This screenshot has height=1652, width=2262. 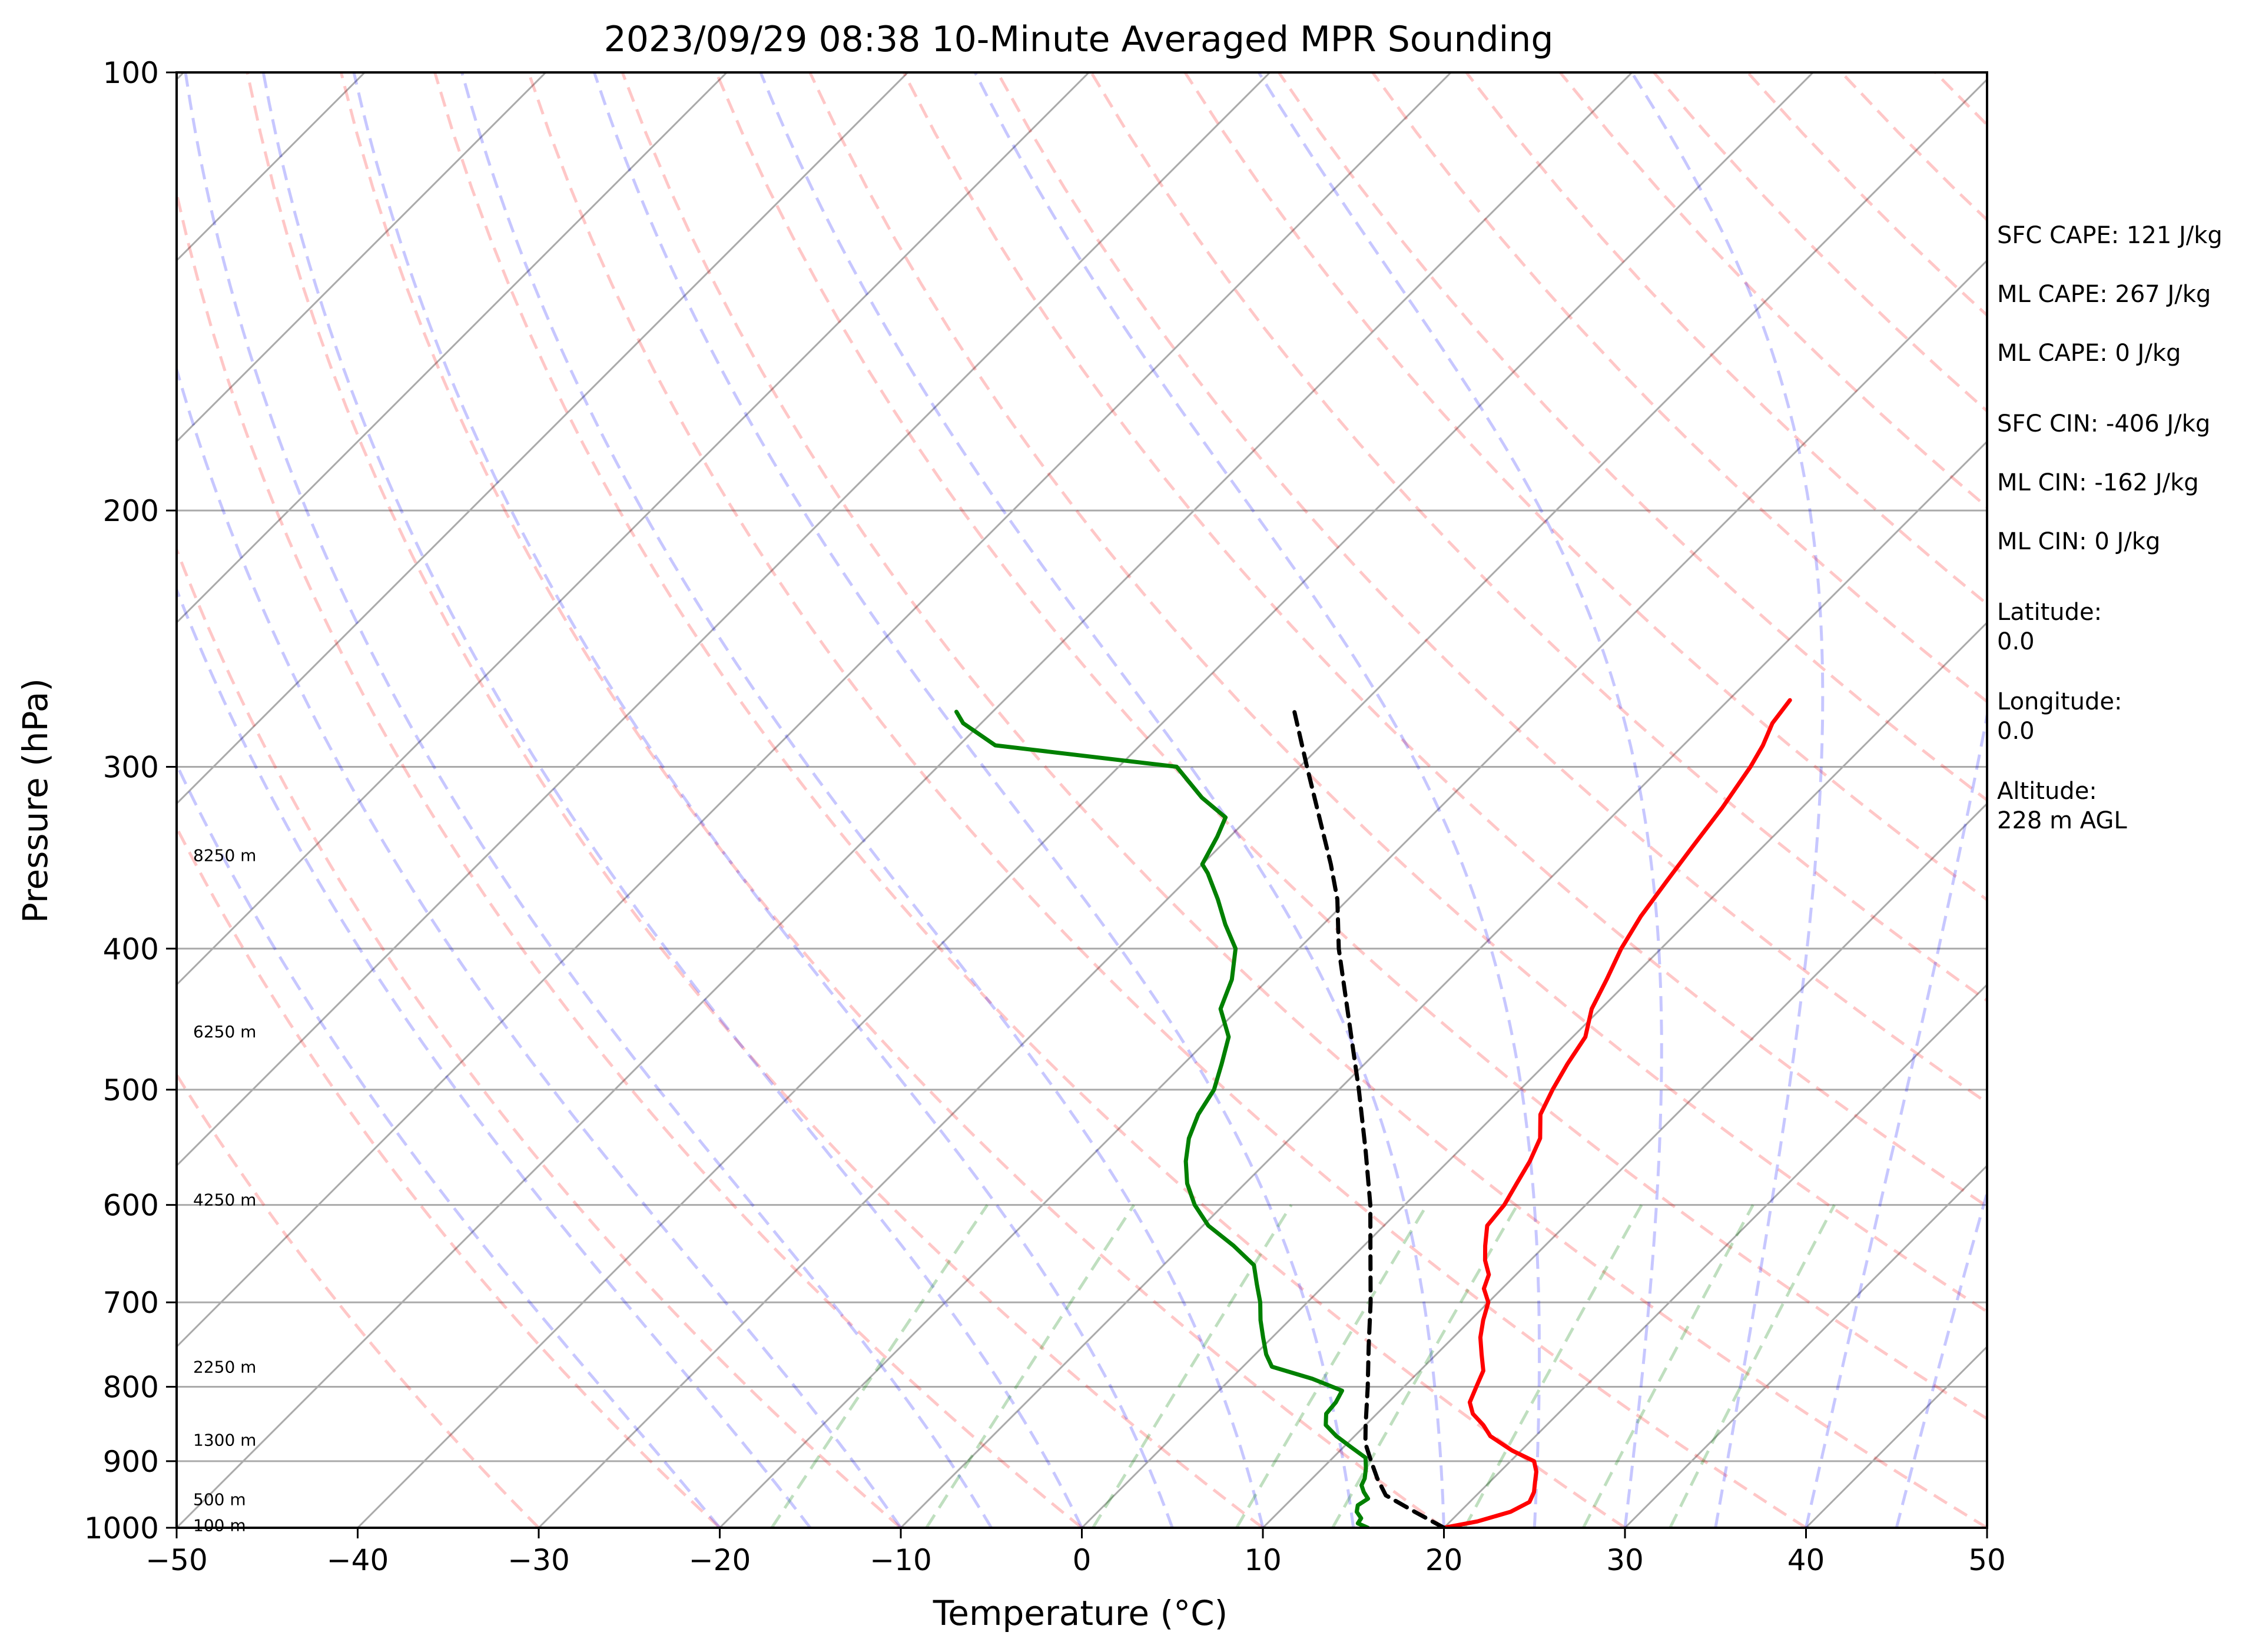 I want to click on height-label: 500 m, so click(x=219, y=1500).